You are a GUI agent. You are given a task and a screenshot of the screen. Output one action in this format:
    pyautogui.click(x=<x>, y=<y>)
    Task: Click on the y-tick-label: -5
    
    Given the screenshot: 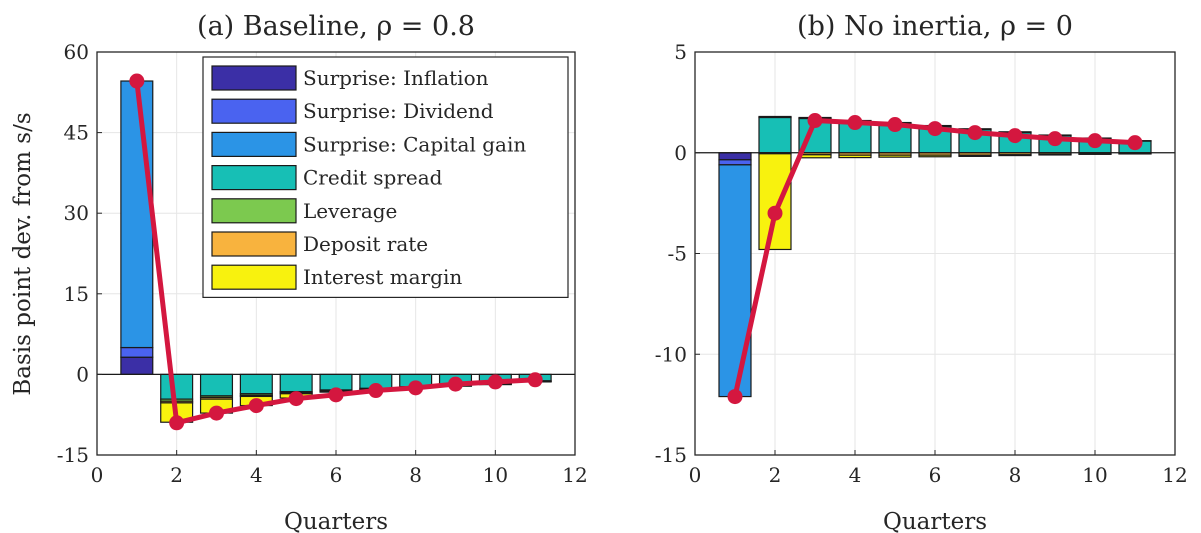 What is the action you would take?
    pyautogui.click(x=677, y=254)
    